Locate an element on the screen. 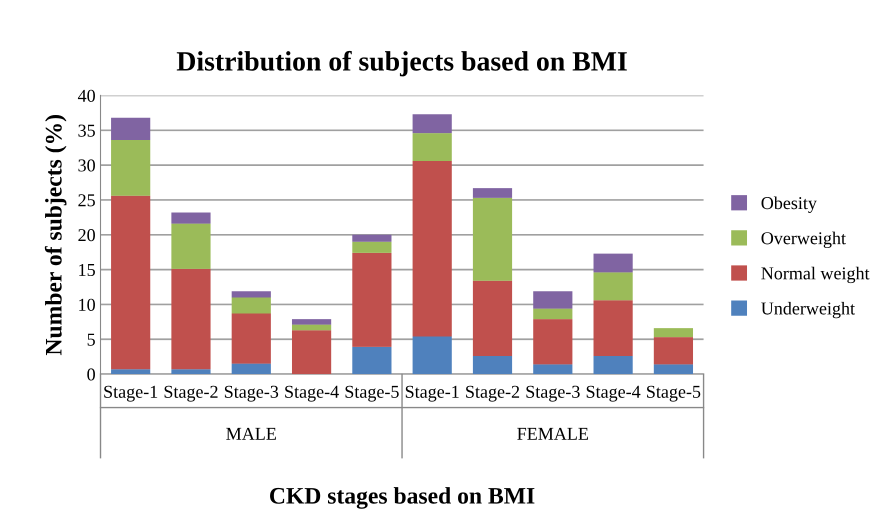 The image size is (874, 516). y-tick-label: 5 is located at coordinates (91, 340).